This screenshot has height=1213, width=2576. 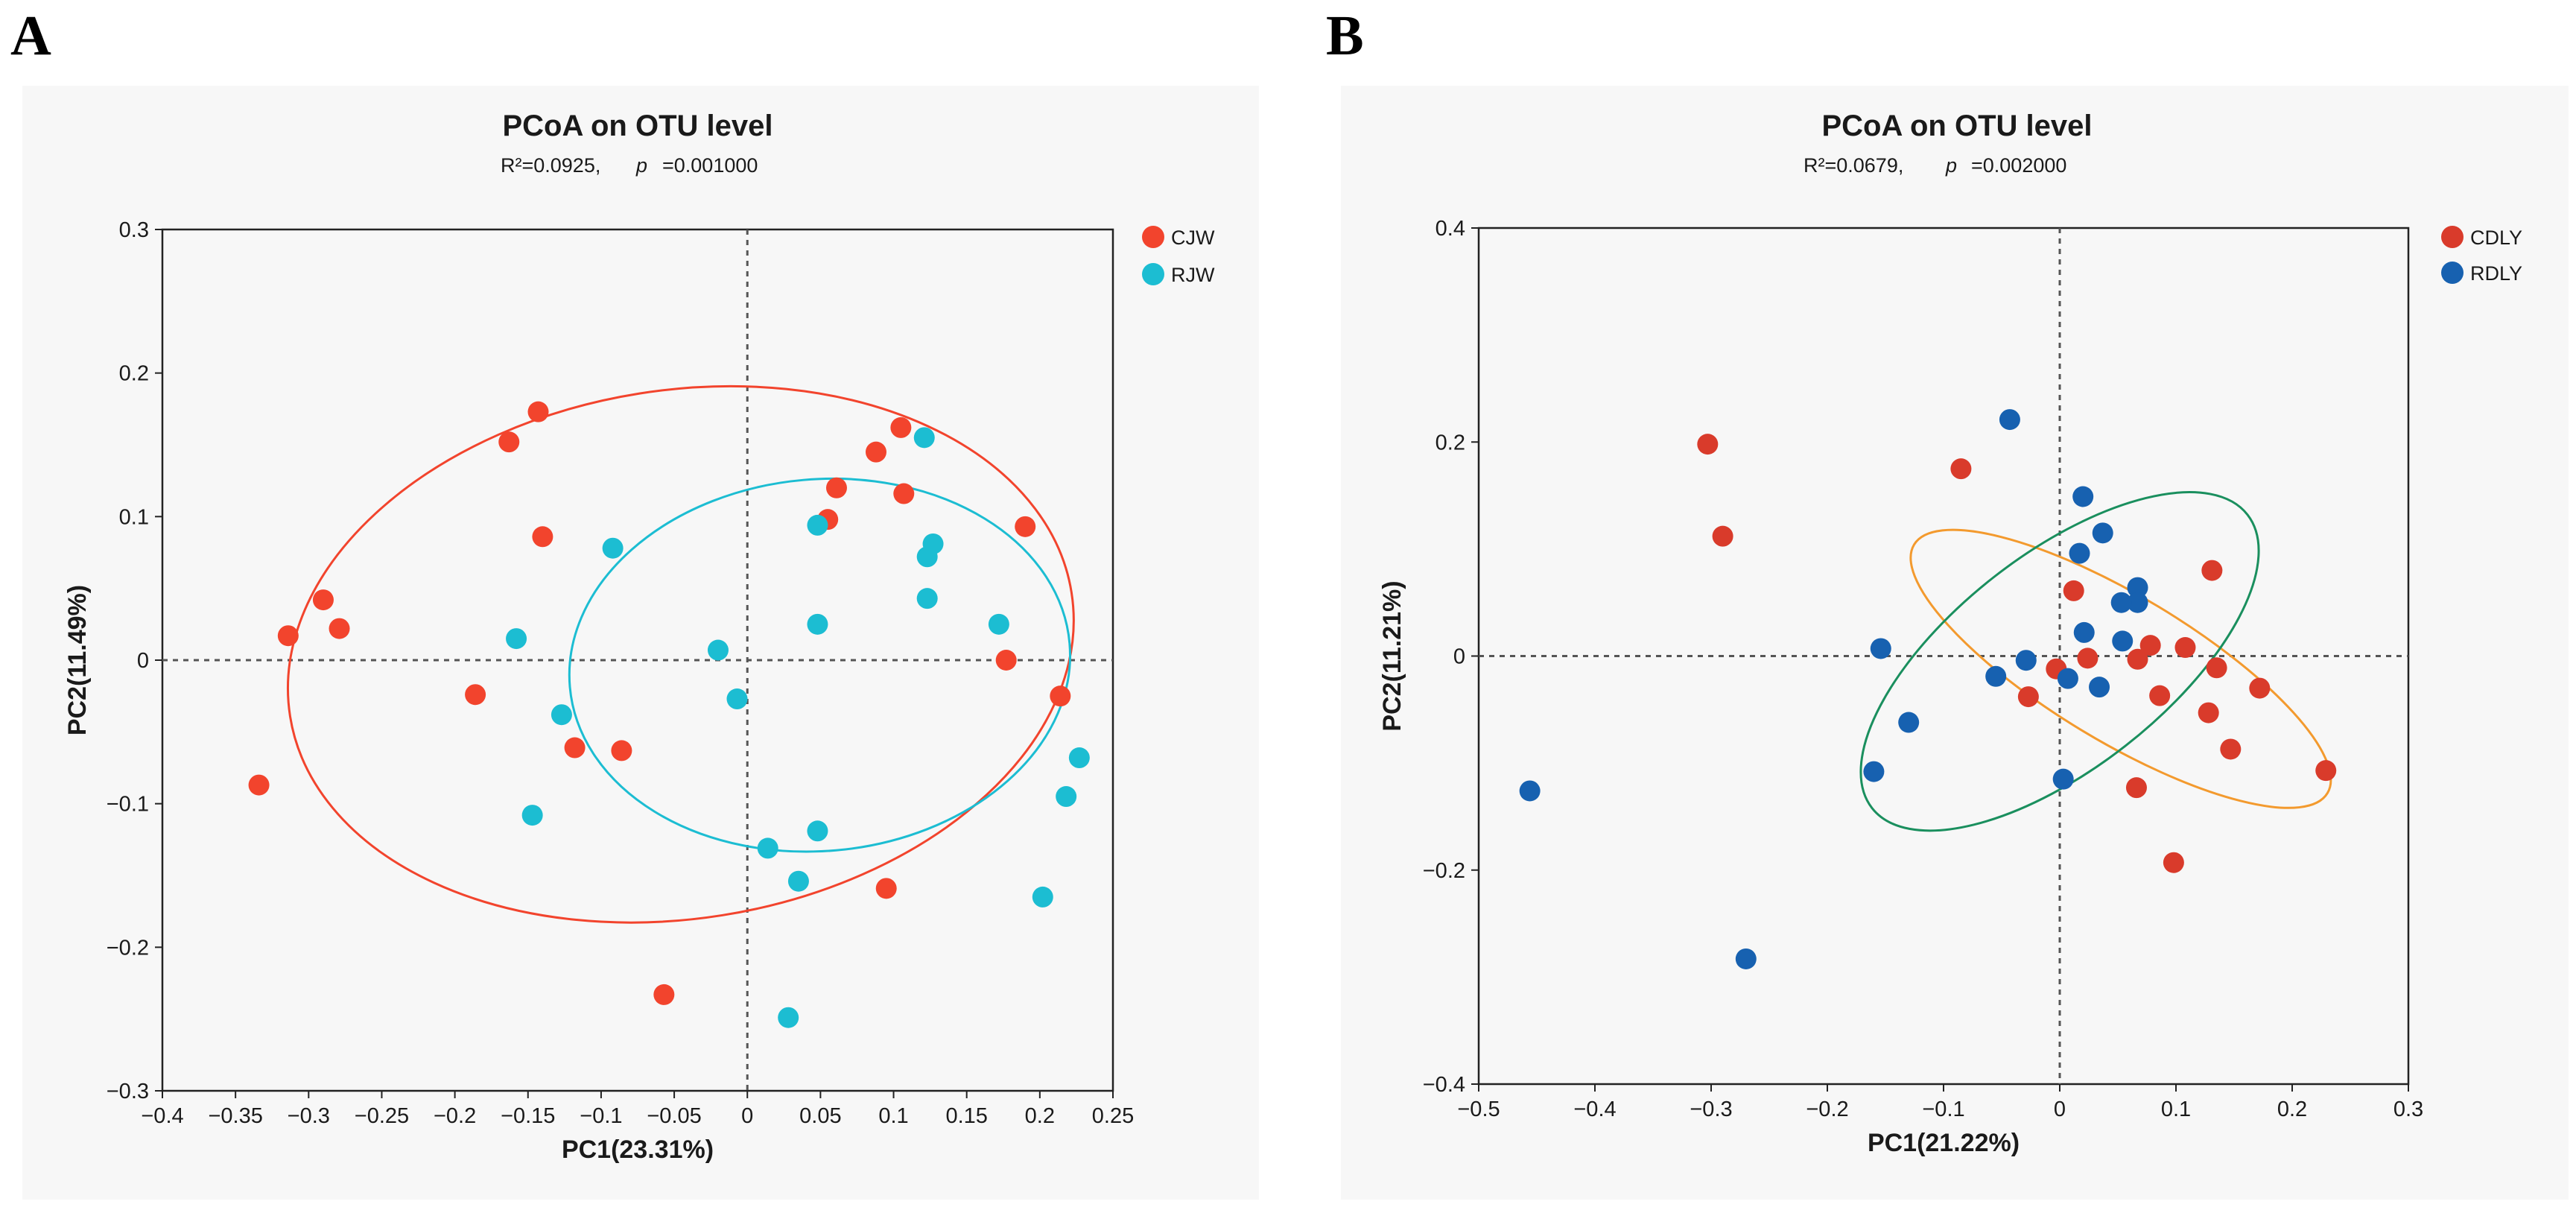 What do you see at coordinates (78, 660) in the screenshot?
I see `y-axis-label: PC2(11.49%)` at bounding box center [78, 660].